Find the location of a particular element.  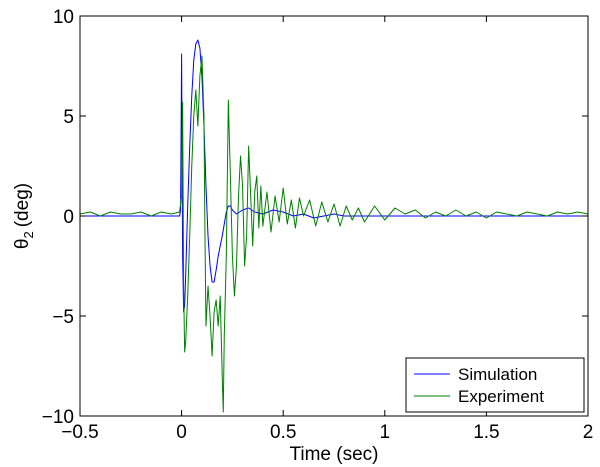

legend: Simulation Experiment is located at coordinates (495, 385).